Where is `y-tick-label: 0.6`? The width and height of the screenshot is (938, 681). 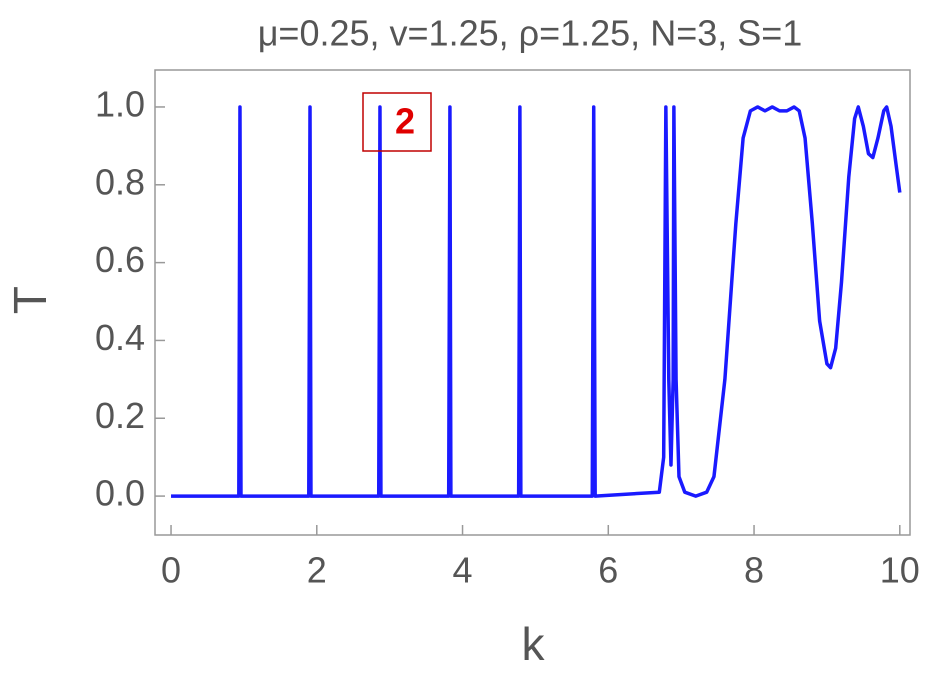
y-tick-label: 0.6 is located at coordinates (120, 259).